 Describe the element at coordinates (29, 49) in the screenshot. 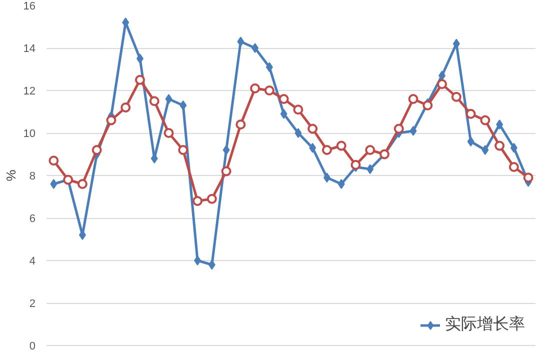

I see `y-tick-label: 14` at that location.